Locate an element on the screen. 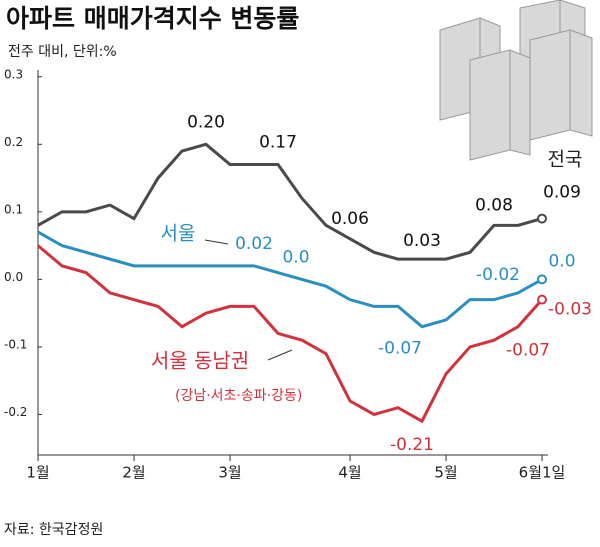 The image size is (600, 547). y-tick-label: 0.3 is located at coordinates (13, 74).